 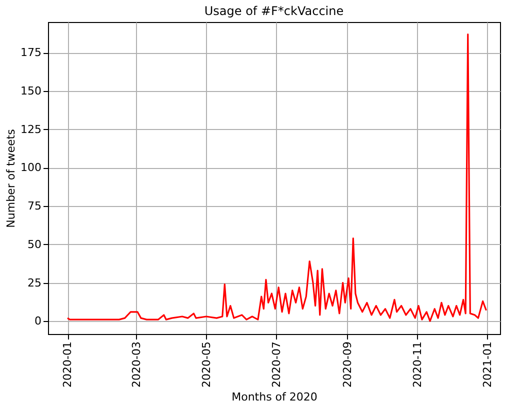 What do you see at coordinates (35, 283) in the screenshot?
I see `y-tick-label: 25` at bounding box center [35, 283].